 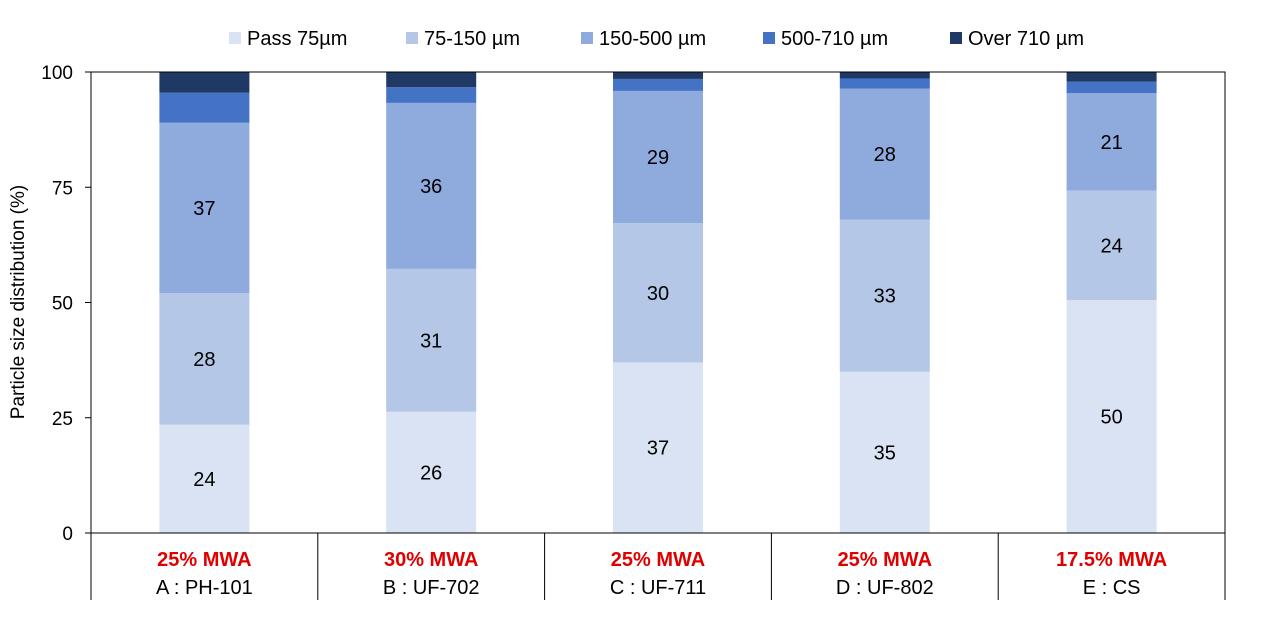 I want to click on legend-label: Pass 75µm, so click(x=297, y=39).